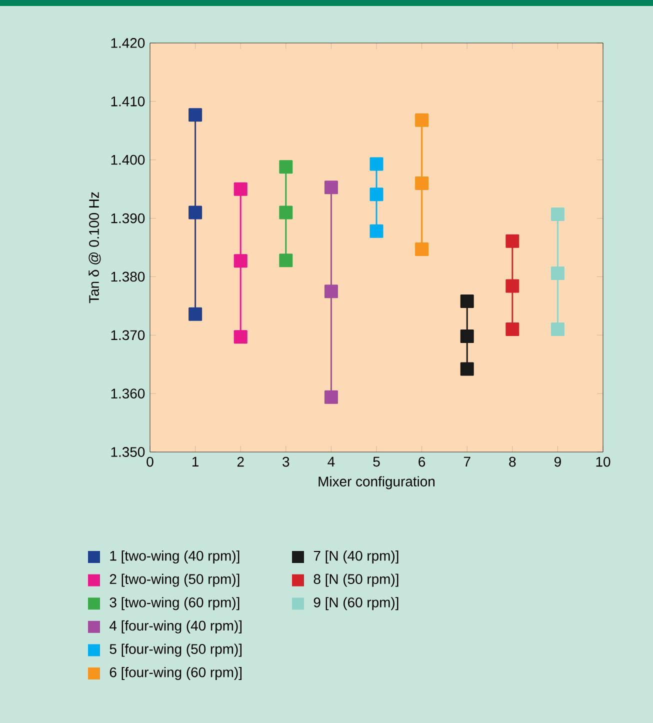 This screenshot has width=653, height=723. What do you see at coordinates (176, 627) in the screenshot?
I see `legend-label: 4 [four-wing (40 rpm)]` at bounding box center [176, 627].